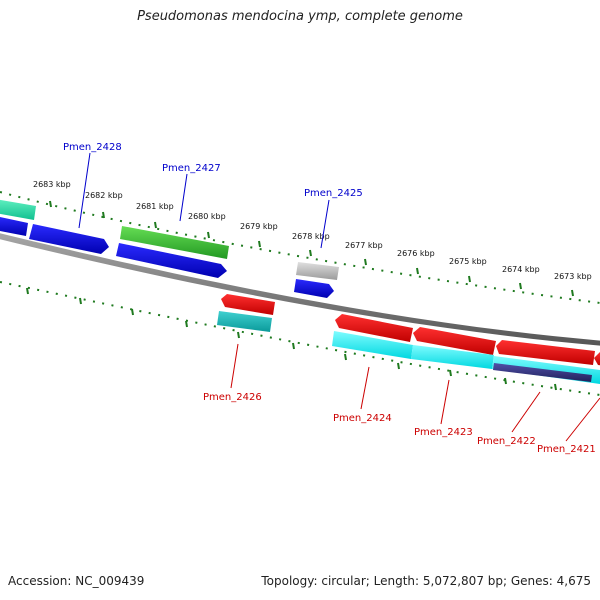  I want to click on scale-label: 2681 kbp, so click(155, 206).